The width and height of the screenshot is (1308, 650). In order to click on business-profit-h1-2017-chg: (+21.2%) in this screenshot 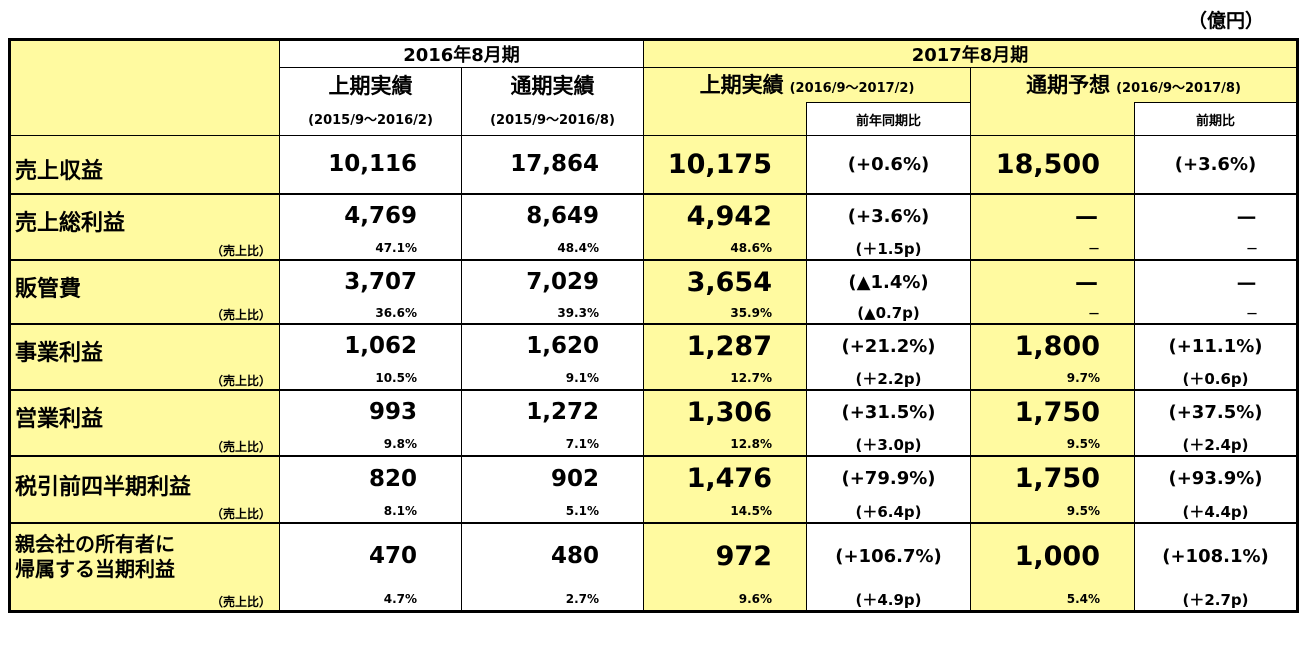, I will do `click(888, 345)`.